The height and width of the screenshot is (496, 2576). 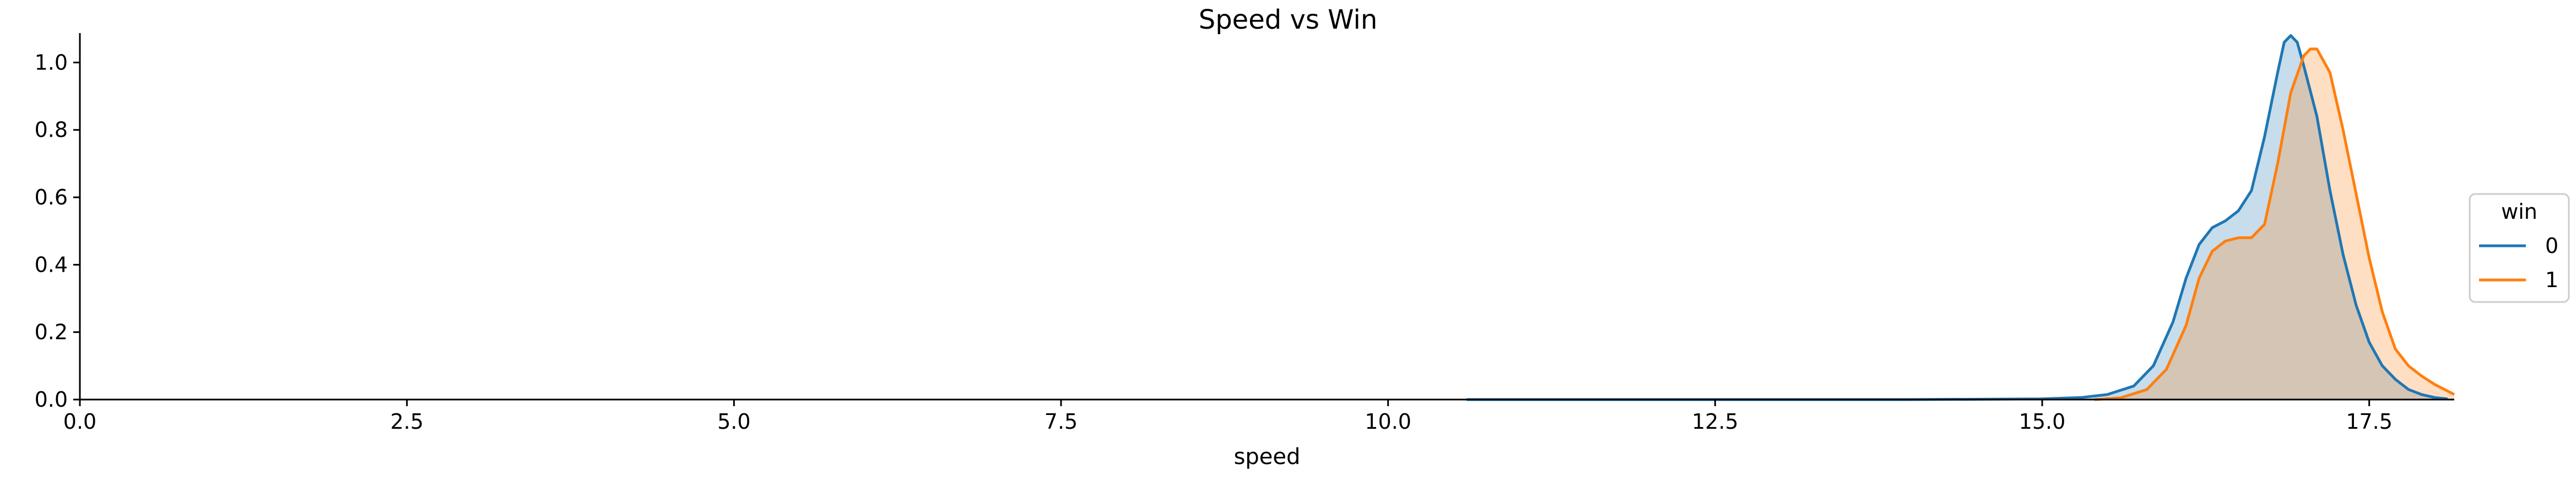 I want to click on x-tick-label: 12.5, so click(x=1716, y=421).